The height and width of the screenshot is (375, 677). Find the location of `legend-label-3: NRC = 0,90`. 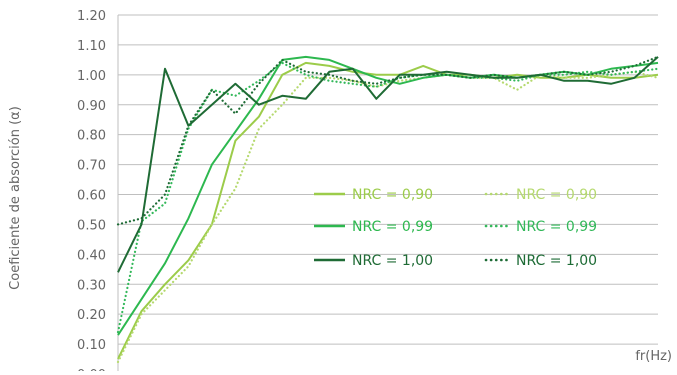

legend-label-3: NRC = 0,90 is located at coordinates (556, 195).